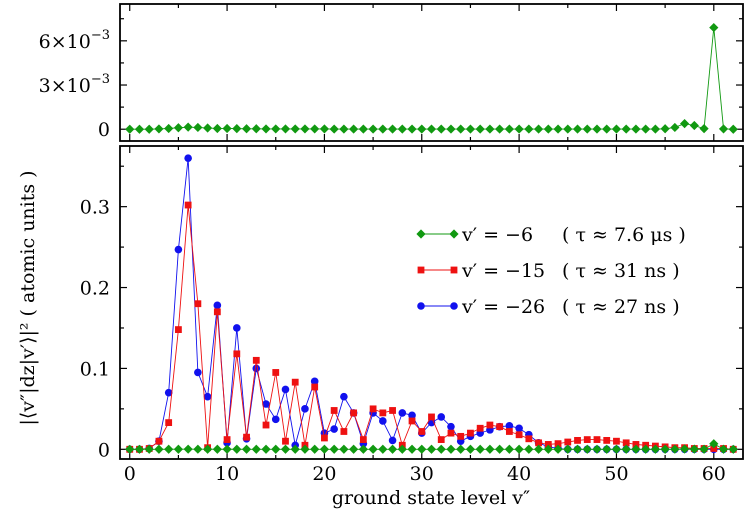  Describe the element at coordinates (621, 307) in the screenshot. I see `legend-note: ( τ ≈ 27 ns )` at that location.